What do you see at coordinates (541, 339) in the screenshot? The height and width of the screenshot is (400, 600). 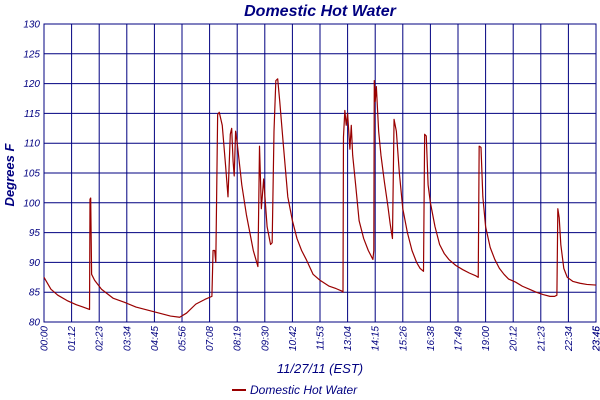 I see `x-tick-label: 21:23` at bounding box center [541, 339].